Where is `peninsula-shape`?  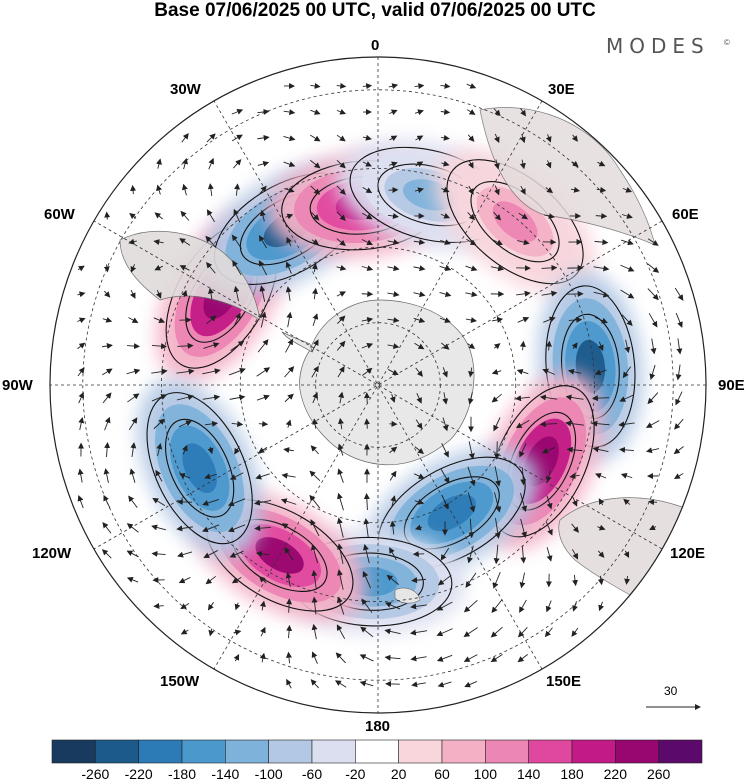
peninsula-shape is located at coordinates (297, 342).